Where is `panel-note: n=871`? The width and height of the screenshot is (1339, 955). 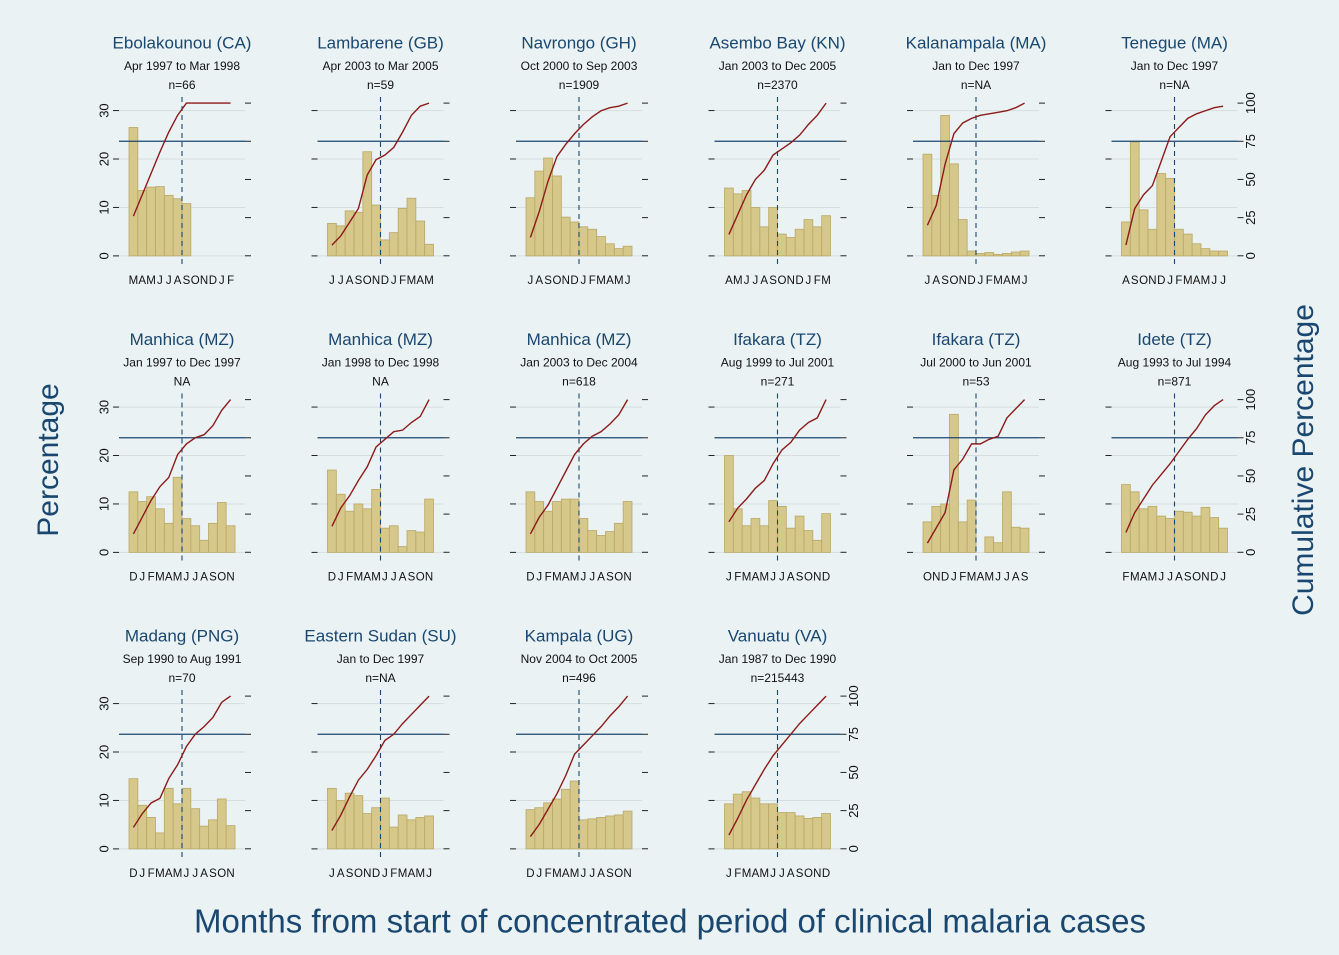
panel-note: n=871 is located at coordinates (1175, 382).